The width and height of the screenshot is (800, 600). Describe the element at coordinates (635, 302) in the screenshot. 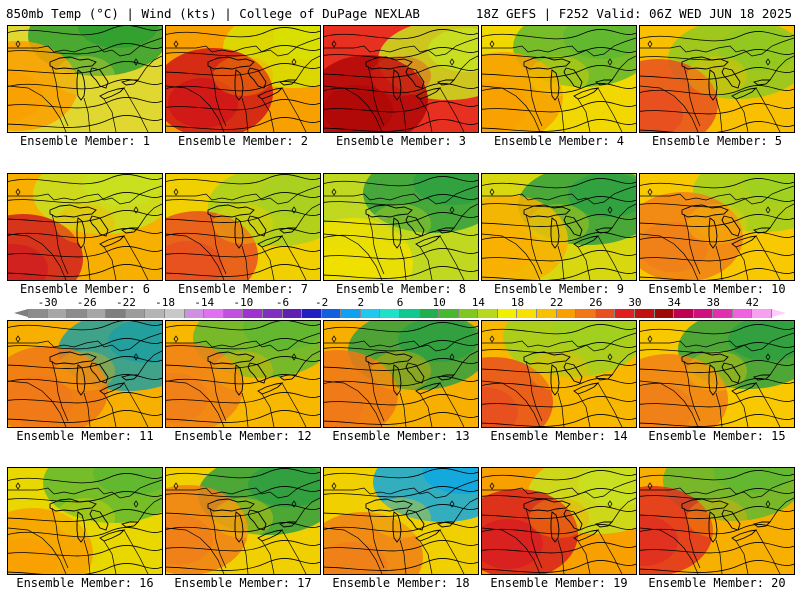

I see `colorbar-tick-label: 30` at that location.